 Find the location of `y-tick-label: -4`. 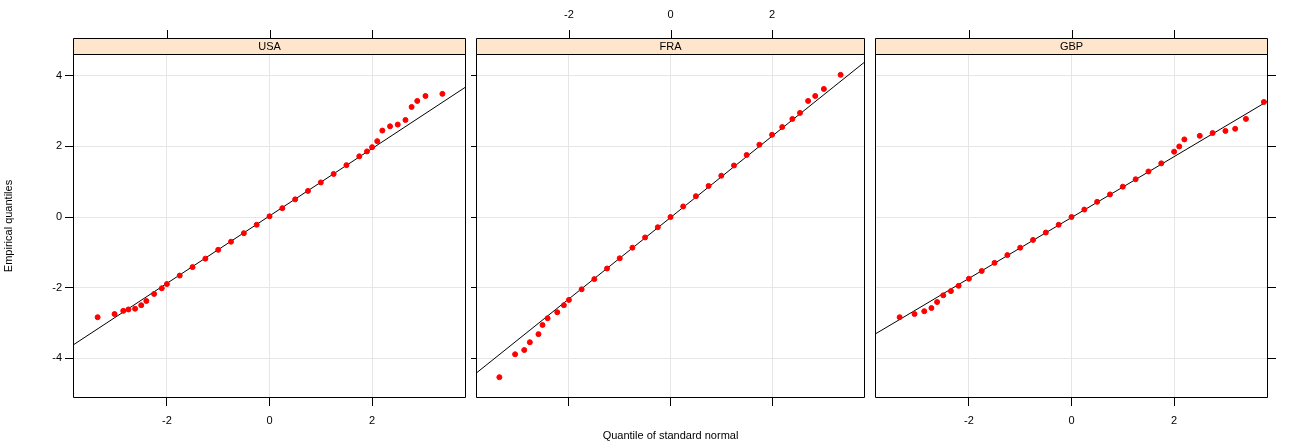

y-tick-label: -4 is located at coordinates (57, 357).